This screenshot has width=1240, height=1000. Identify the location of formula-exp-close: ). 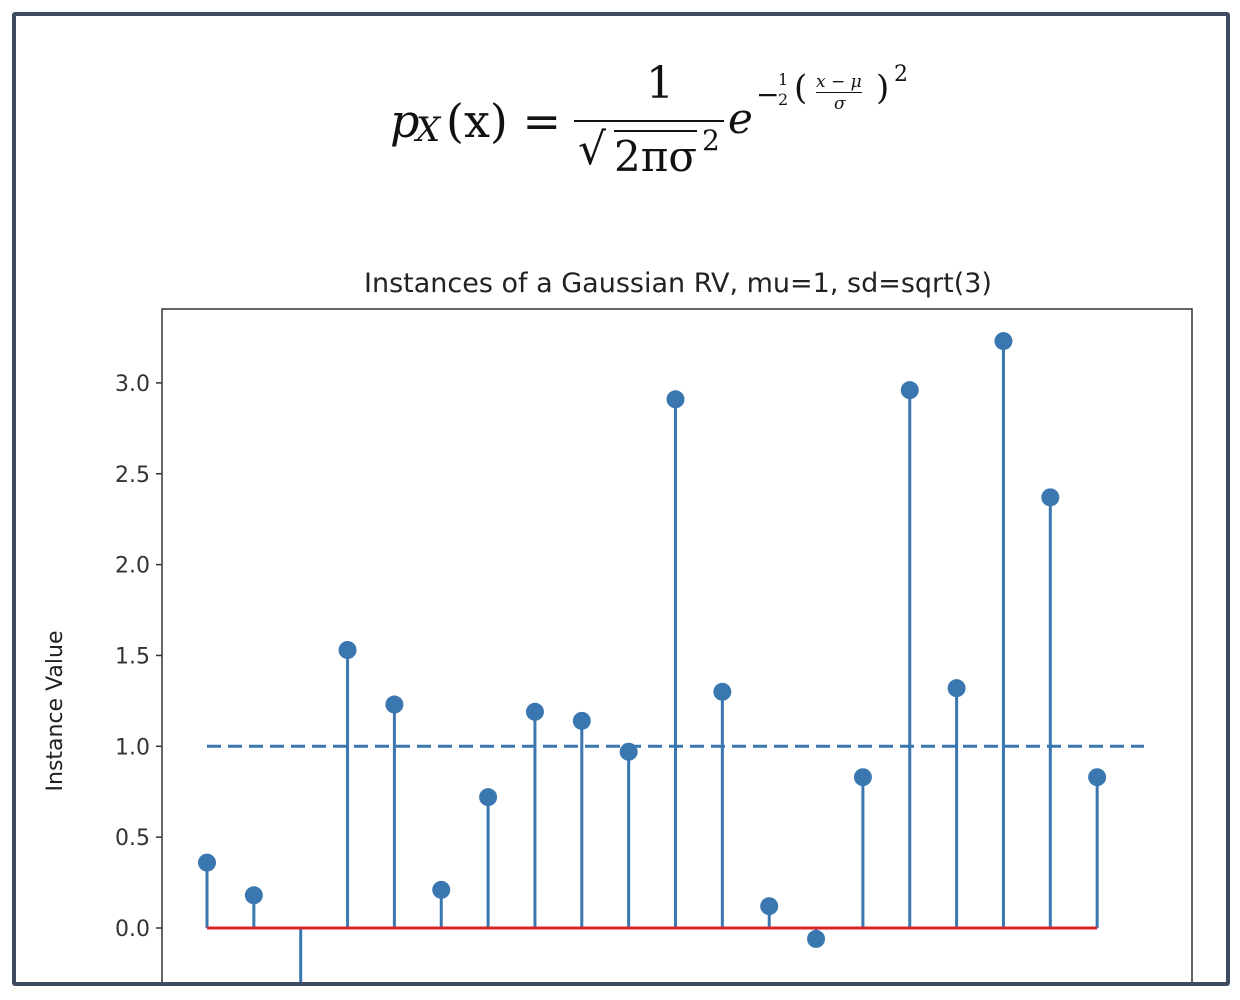
(883, 88).